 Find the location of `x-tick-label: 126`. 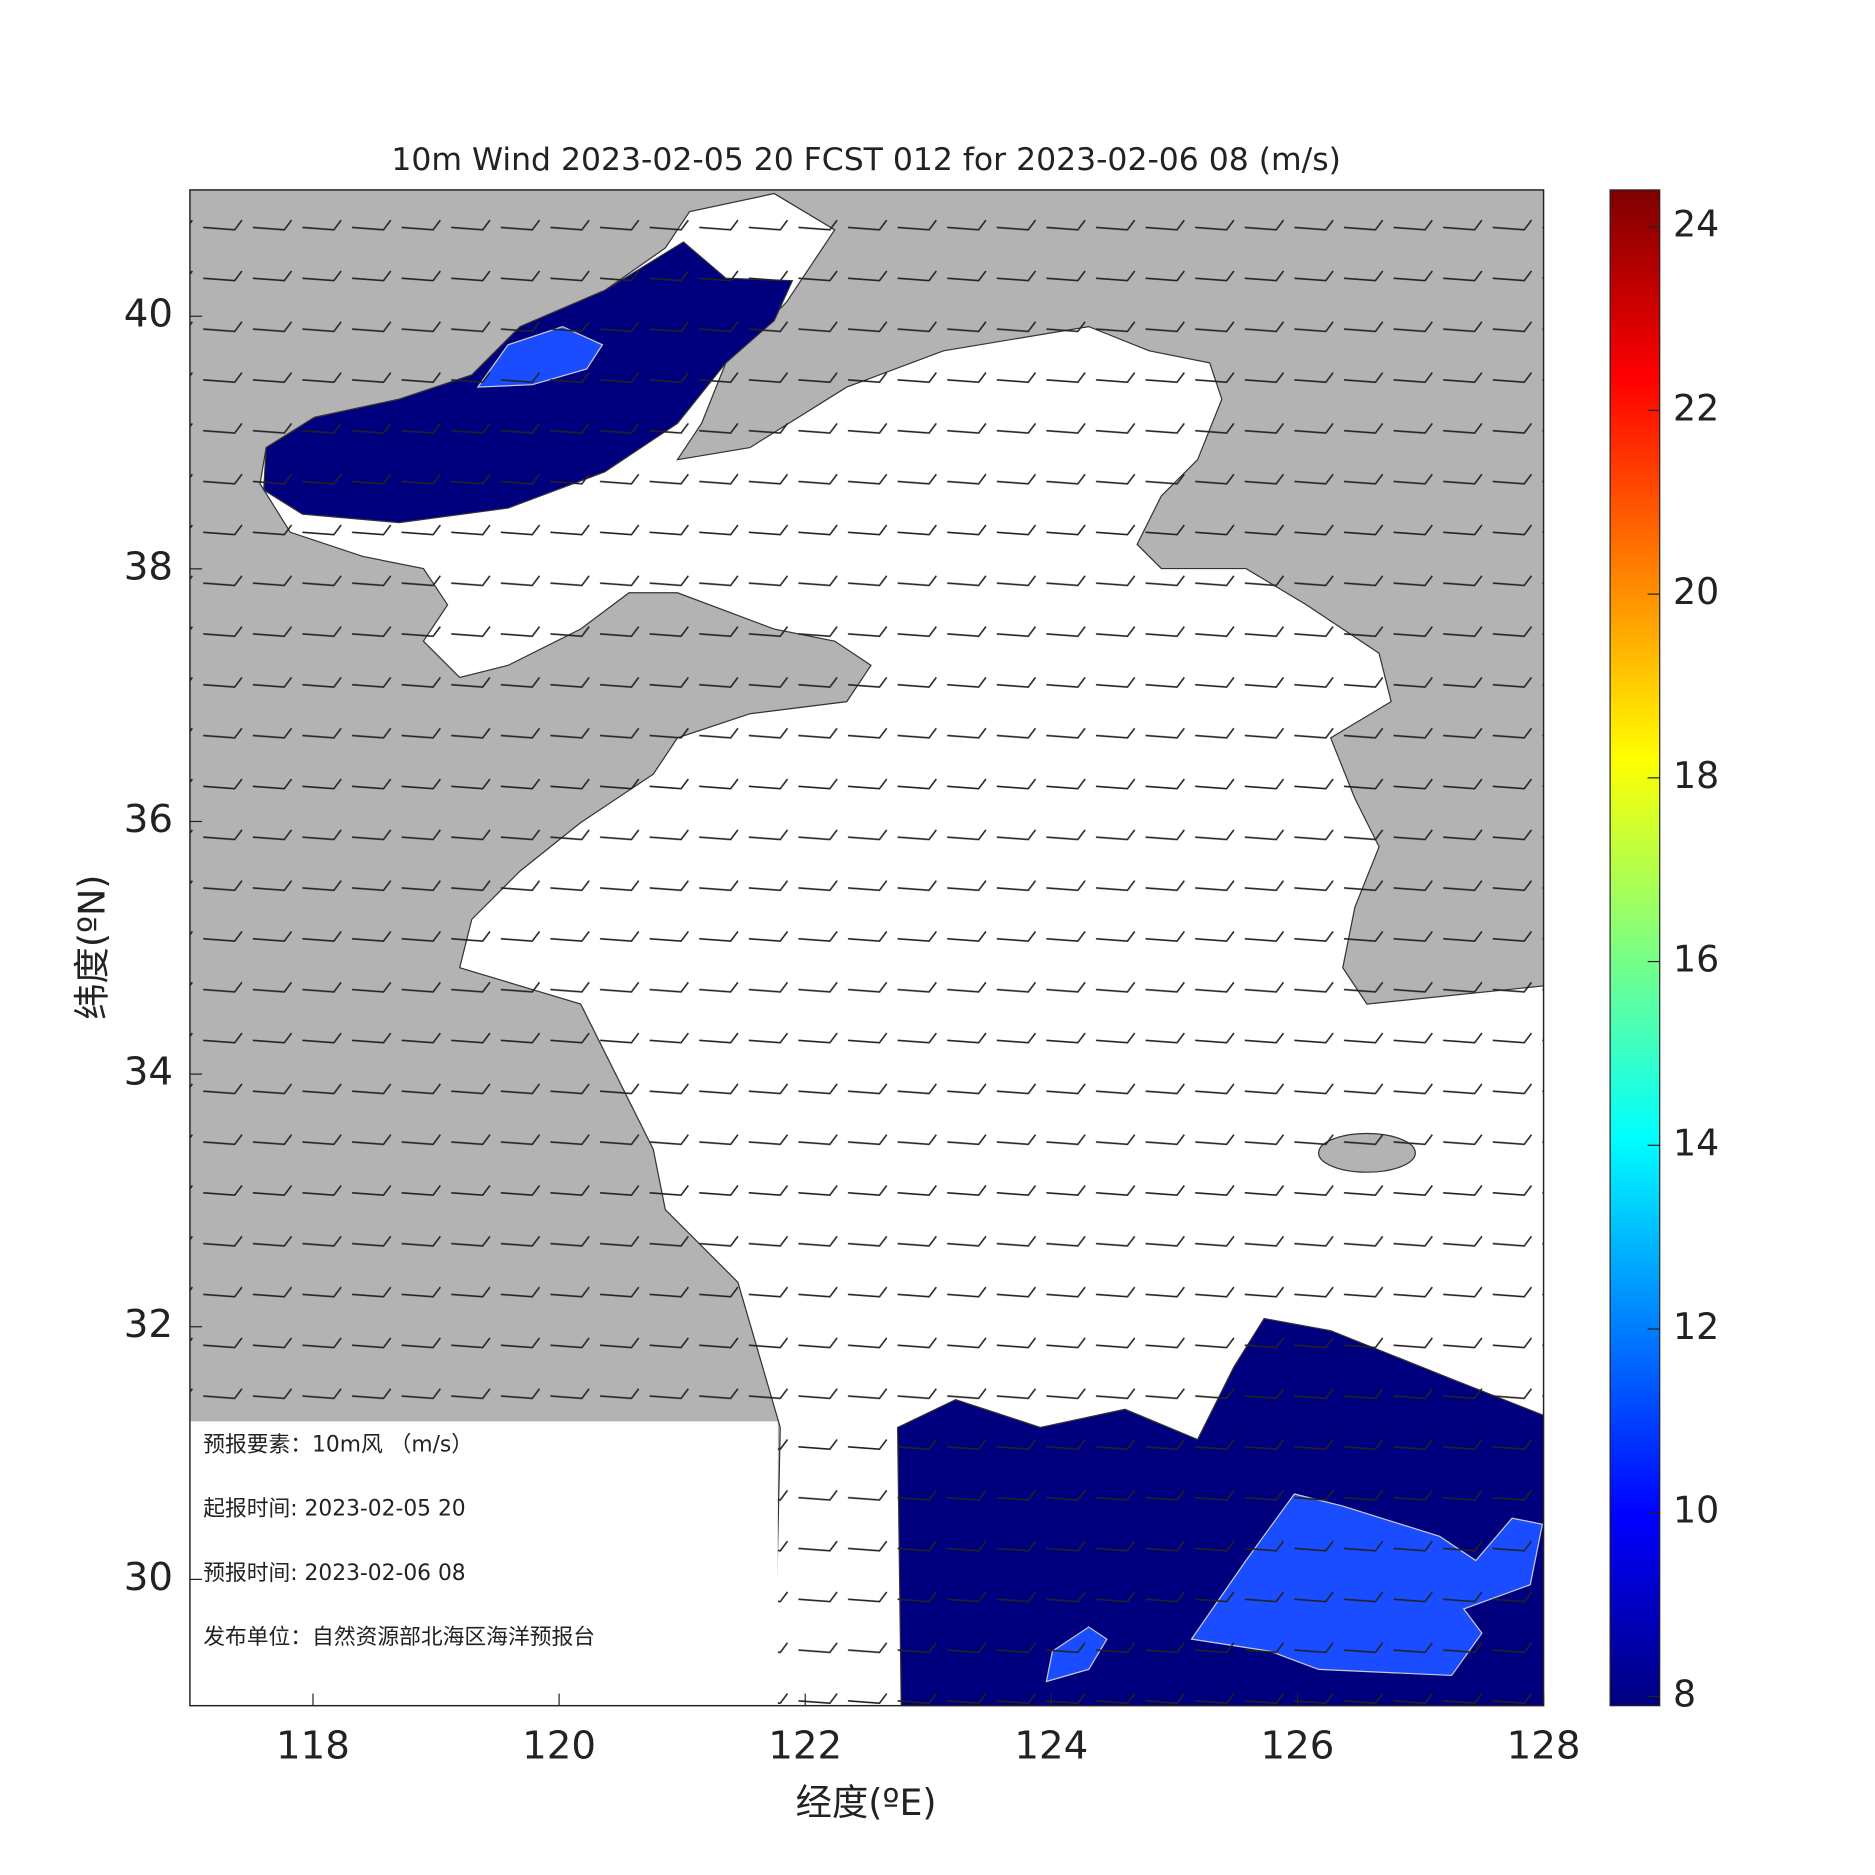

x-tick-label: 126 is located at coordinates (1298, 1746).